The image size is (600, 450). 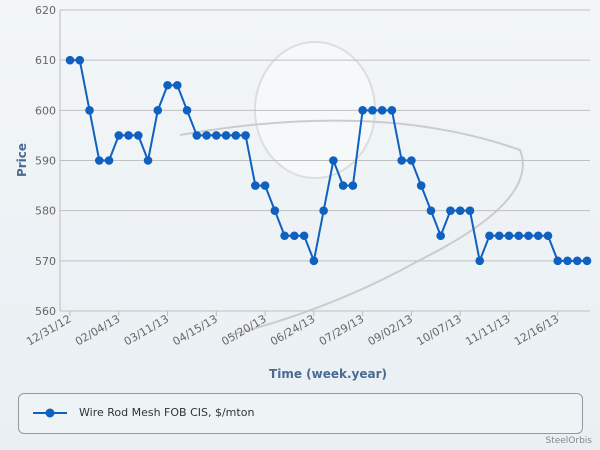 I want to click on x-tick-label: 11/11/13, so click(x=487, y=330).